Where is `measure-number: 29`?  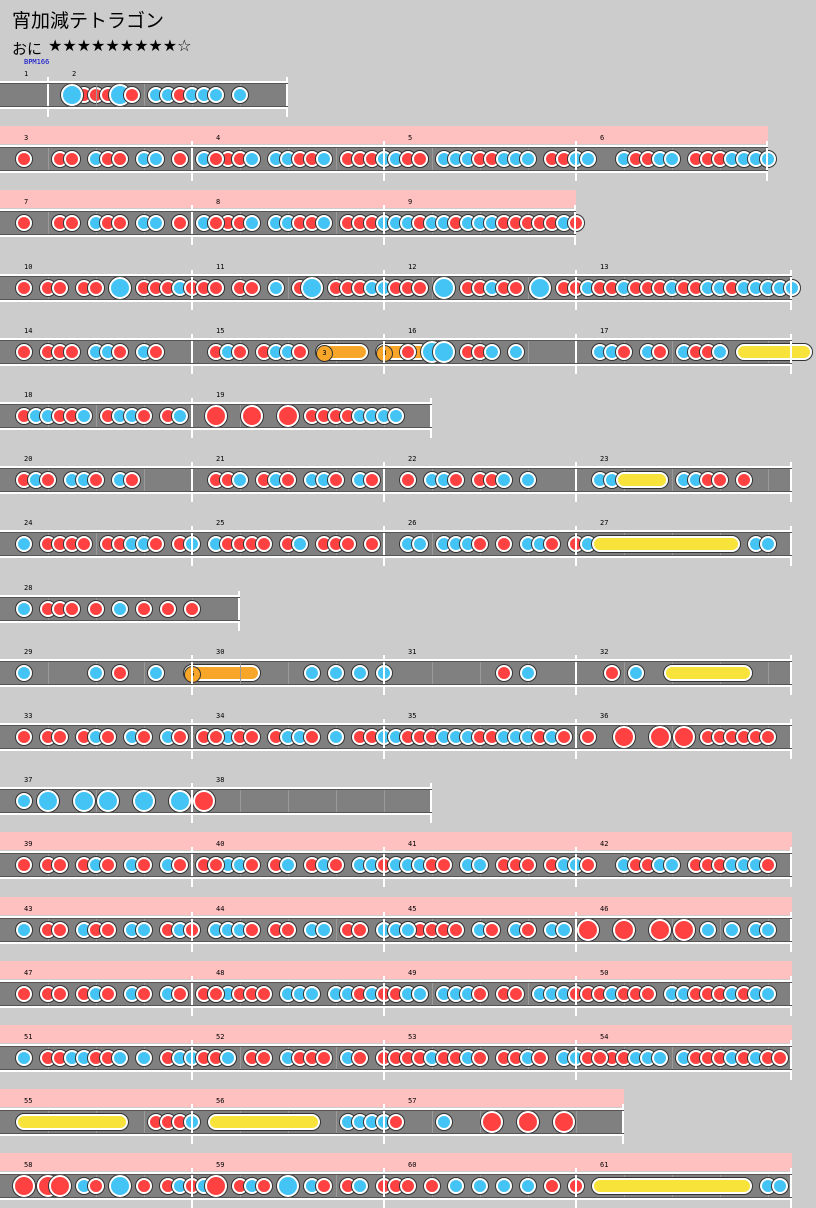 measure-number: 29 is located at coordinates (28, 652).